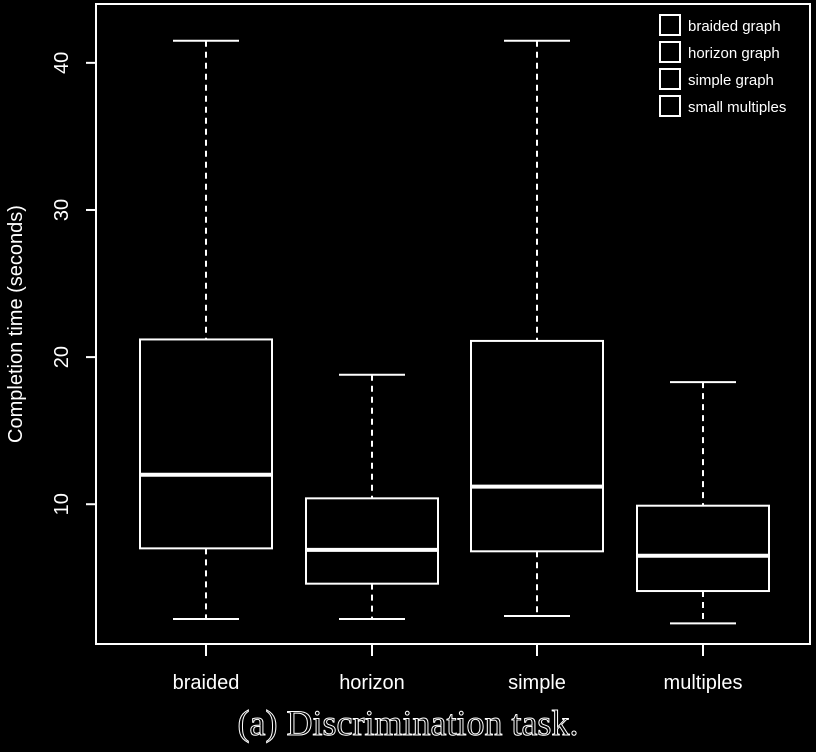 This screenshot has width=816, height=752. What do you see at coordinates (703, 503) in the screenshot?
I see `box-multiples` at bounding box center [703, 503].